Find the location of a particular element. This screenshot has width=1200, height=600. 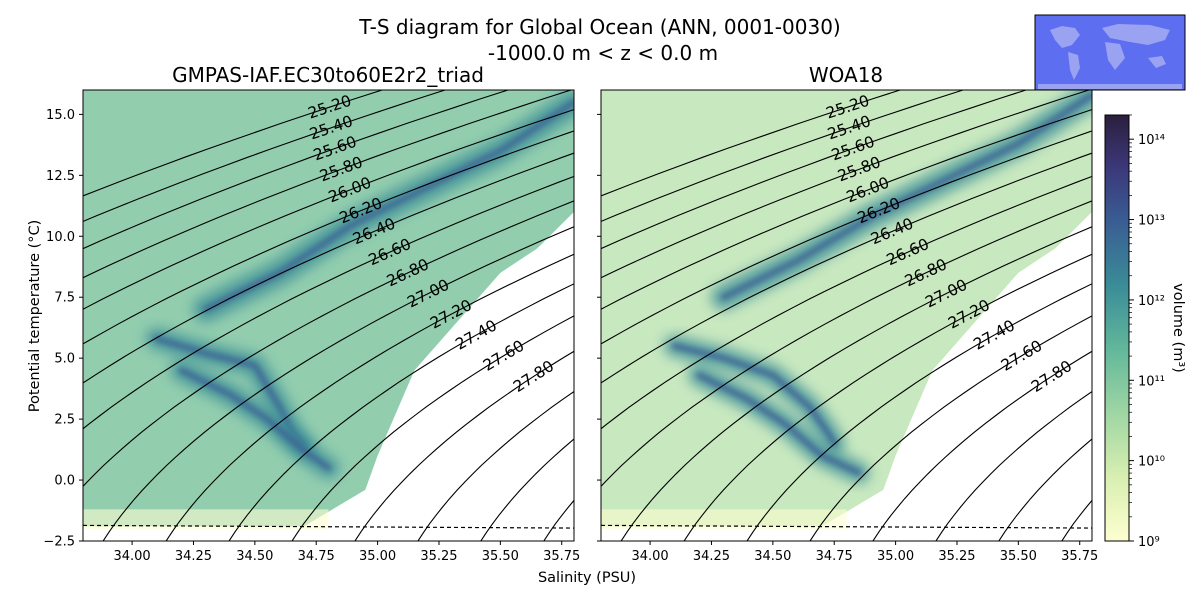

colorbar-ticks: 10⁹ 10¹⁰ 10¹¹ 10¹² 10¹³ 10¹⁴ is located at coordinates (1147, 332).